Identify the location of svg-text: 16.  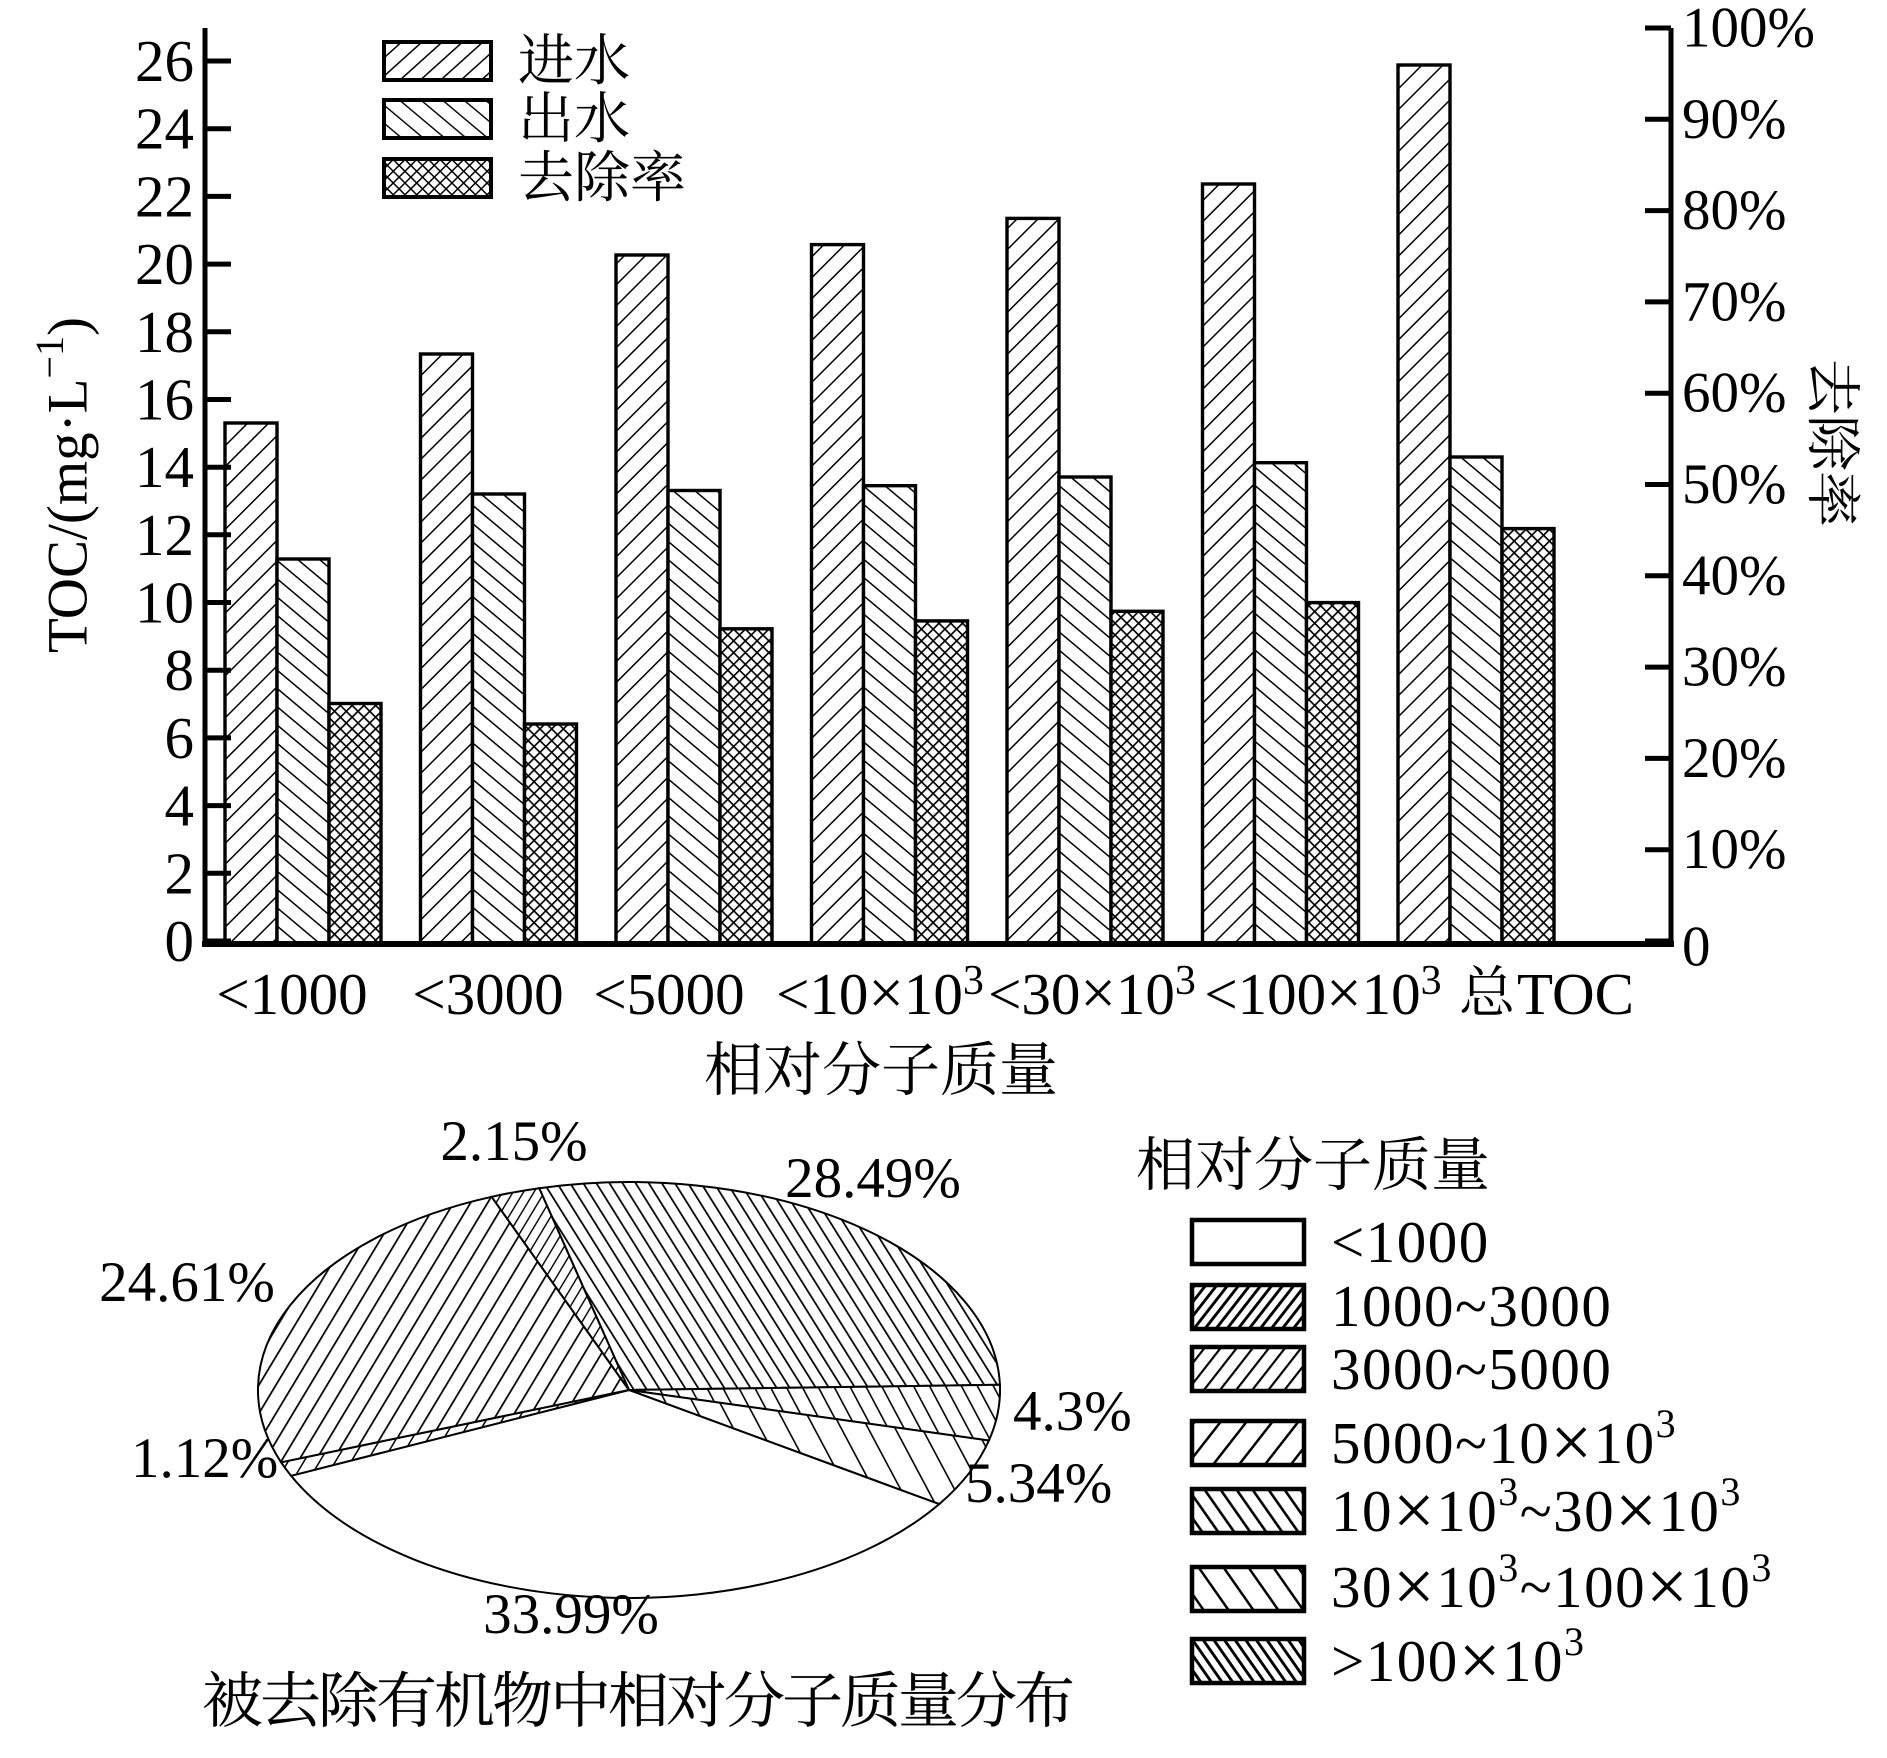
(164, 400).